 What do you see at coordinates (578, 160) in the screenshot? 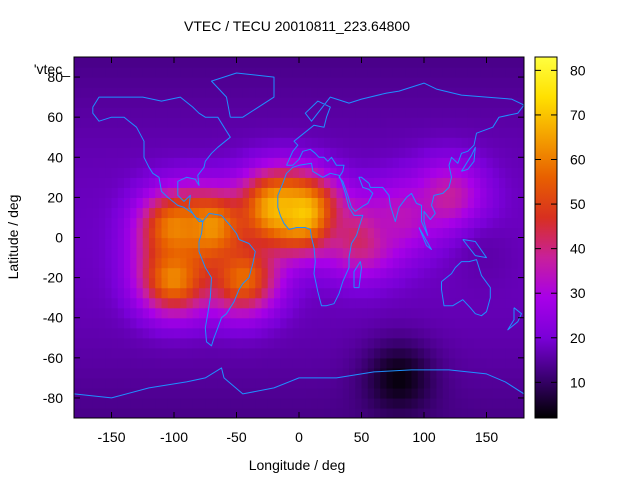
I see `colorbar-tick-label: 60` at bounding box center [578, 160].